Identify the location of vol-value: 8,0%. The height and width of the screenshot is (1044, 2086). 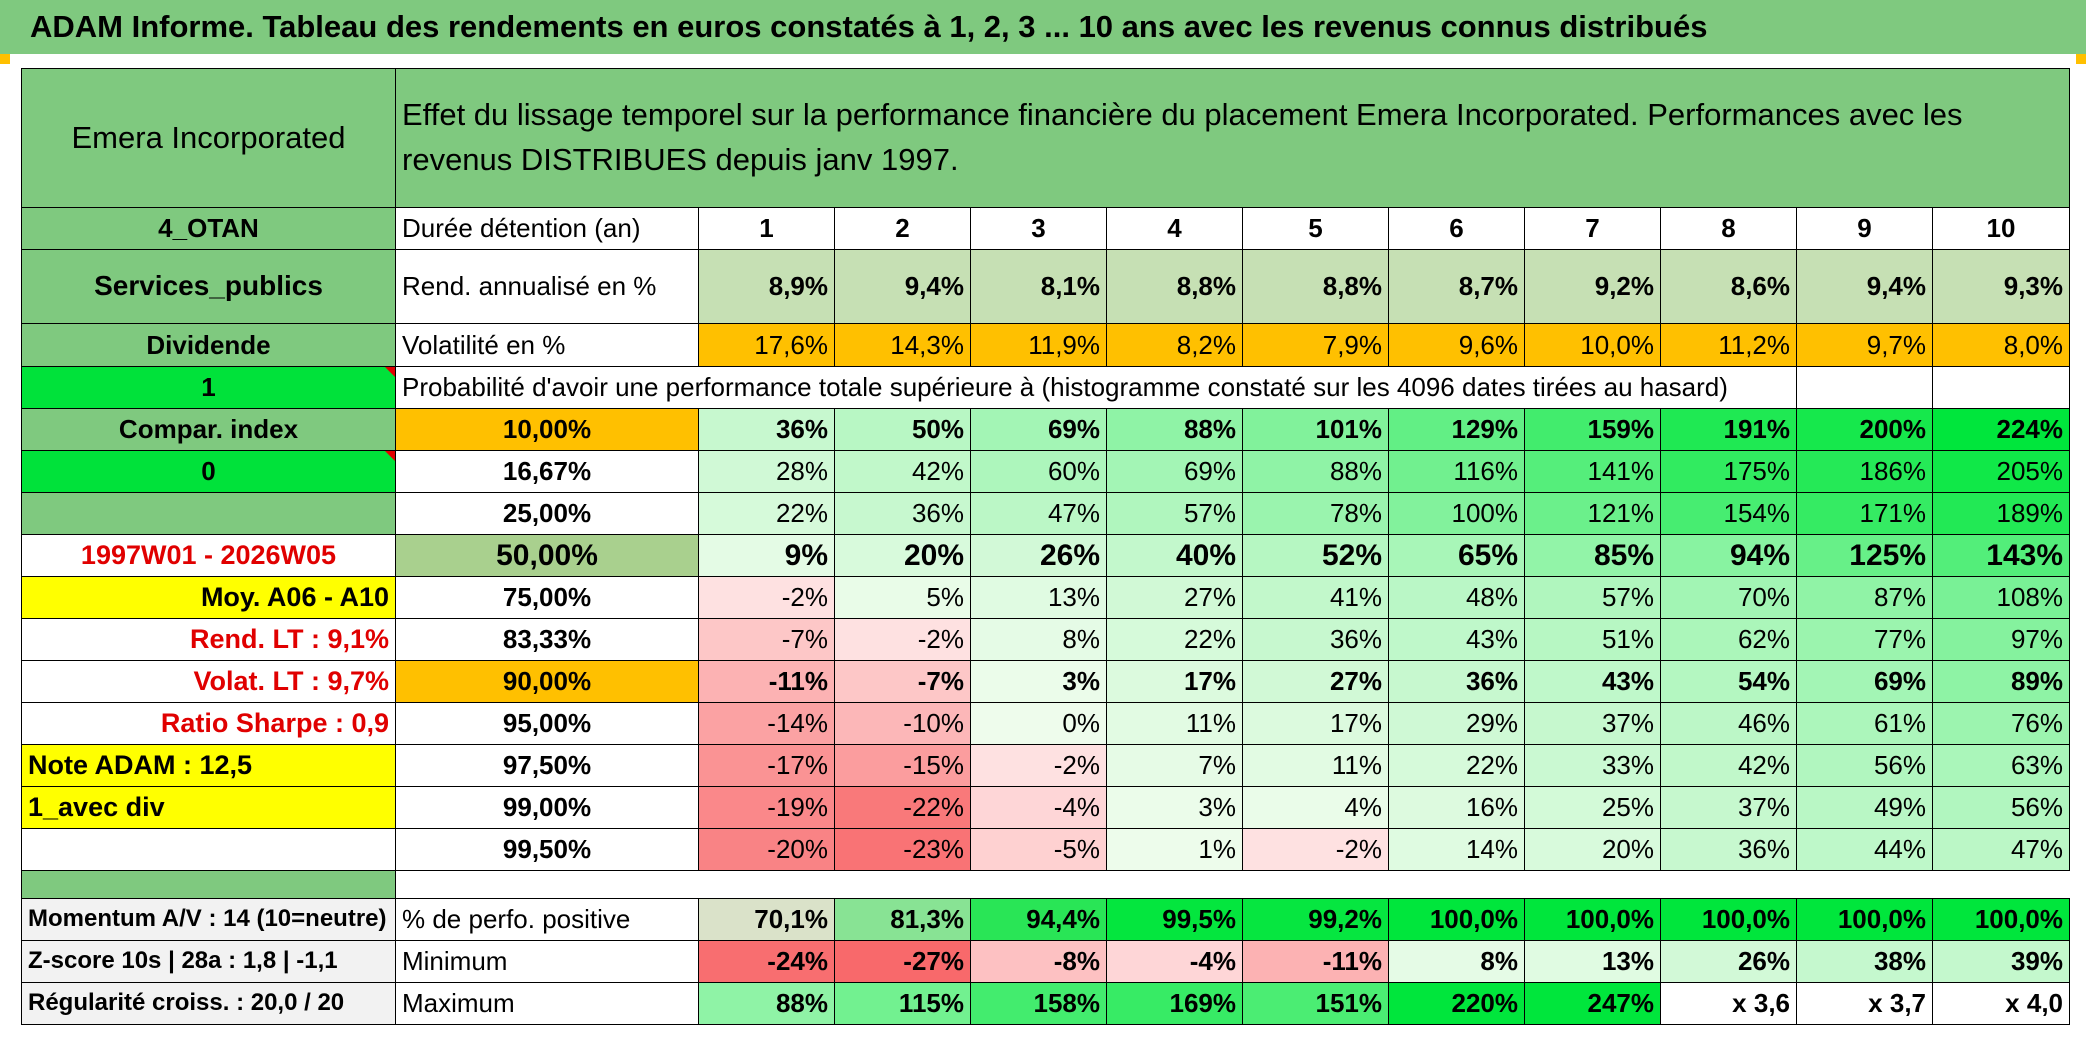
(2001, 345).